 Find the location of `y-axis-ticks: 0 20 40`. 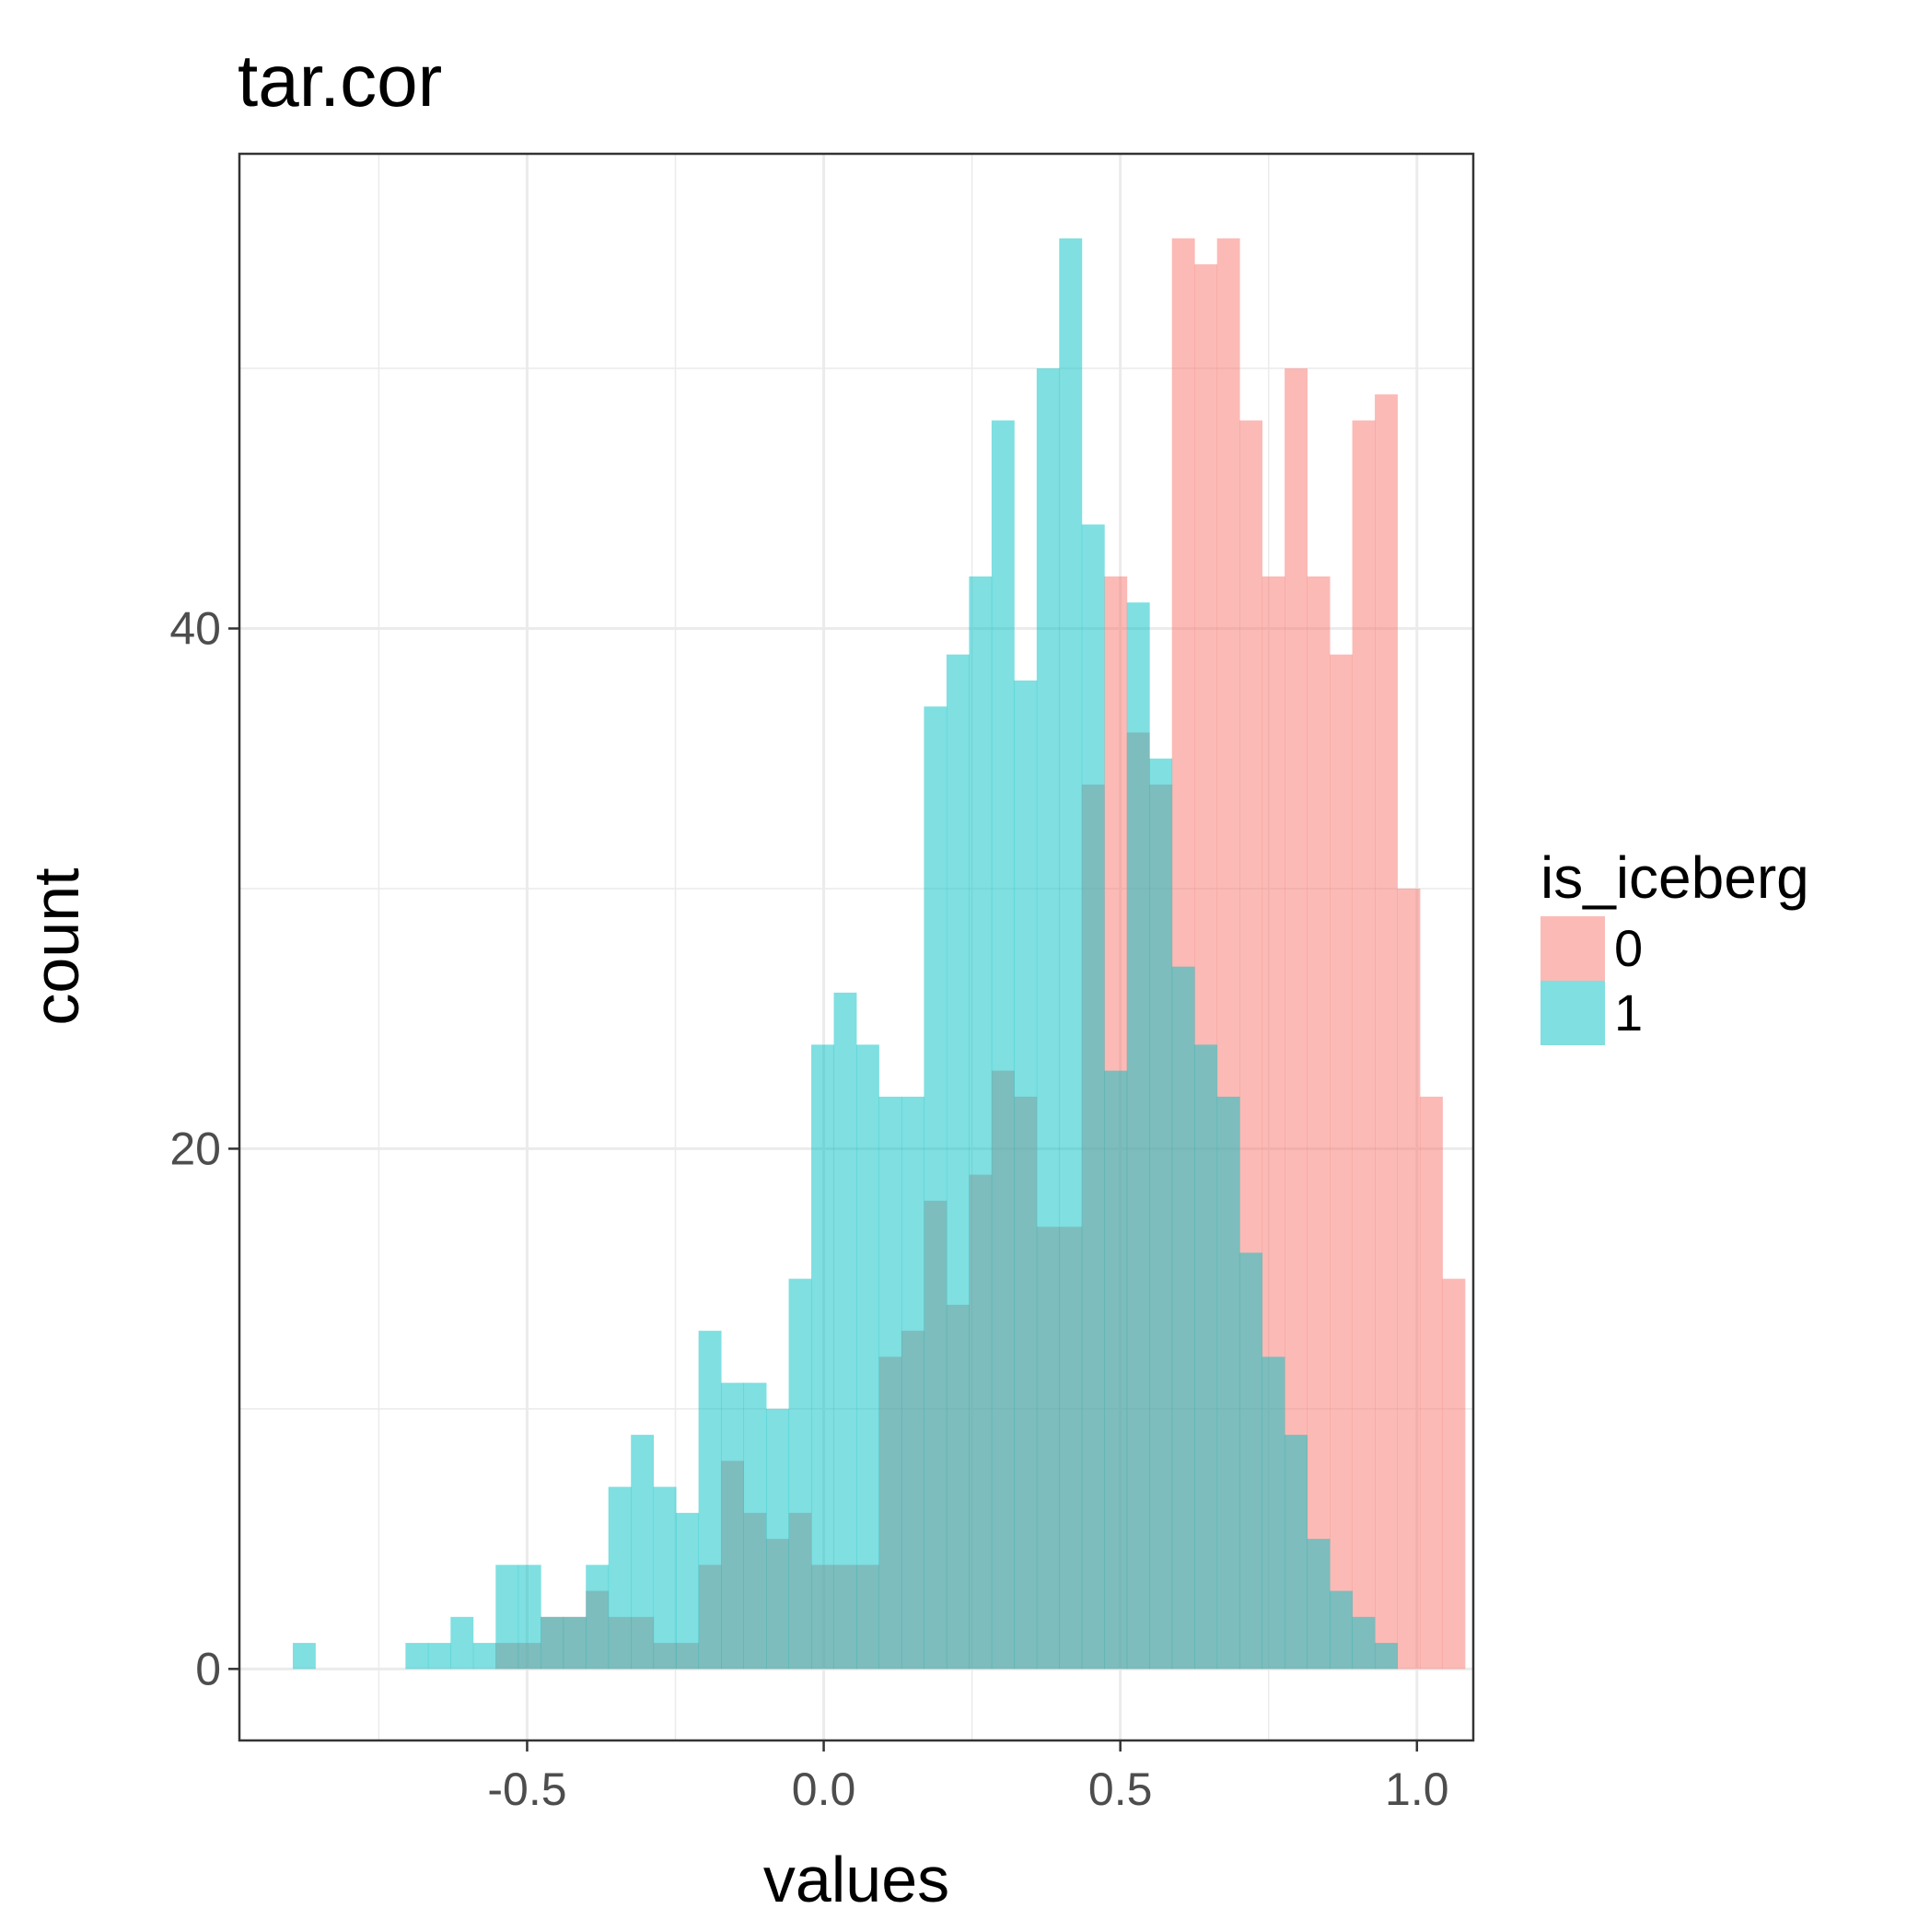

y-axis-ticks: 0 20 40 is located at coordinates (204, 1148).